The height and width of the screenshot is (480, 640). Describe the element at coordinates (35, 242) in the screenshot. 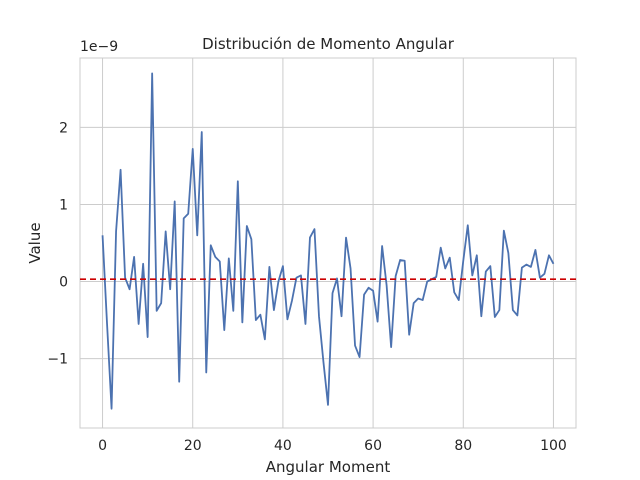

I see `y-axis-label: Value` at that location.